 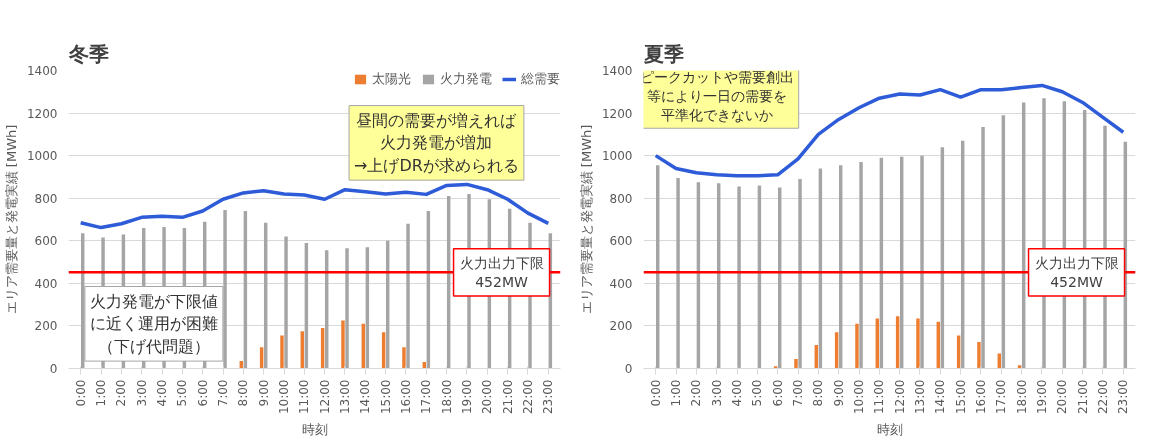 What do you see at coordinates (314, 206) in the screenshot?
I see `line-series` at bounding box center [314, 206].